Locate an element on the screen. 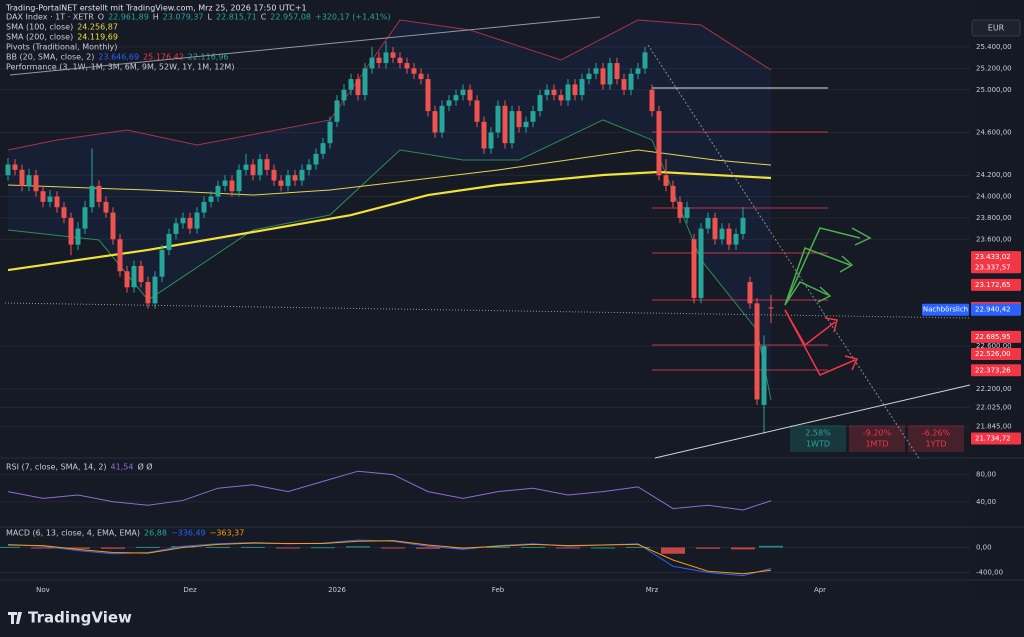 The width and height of the screenshot is (1024, 637). trend-line is located at coordinates (812, 421).